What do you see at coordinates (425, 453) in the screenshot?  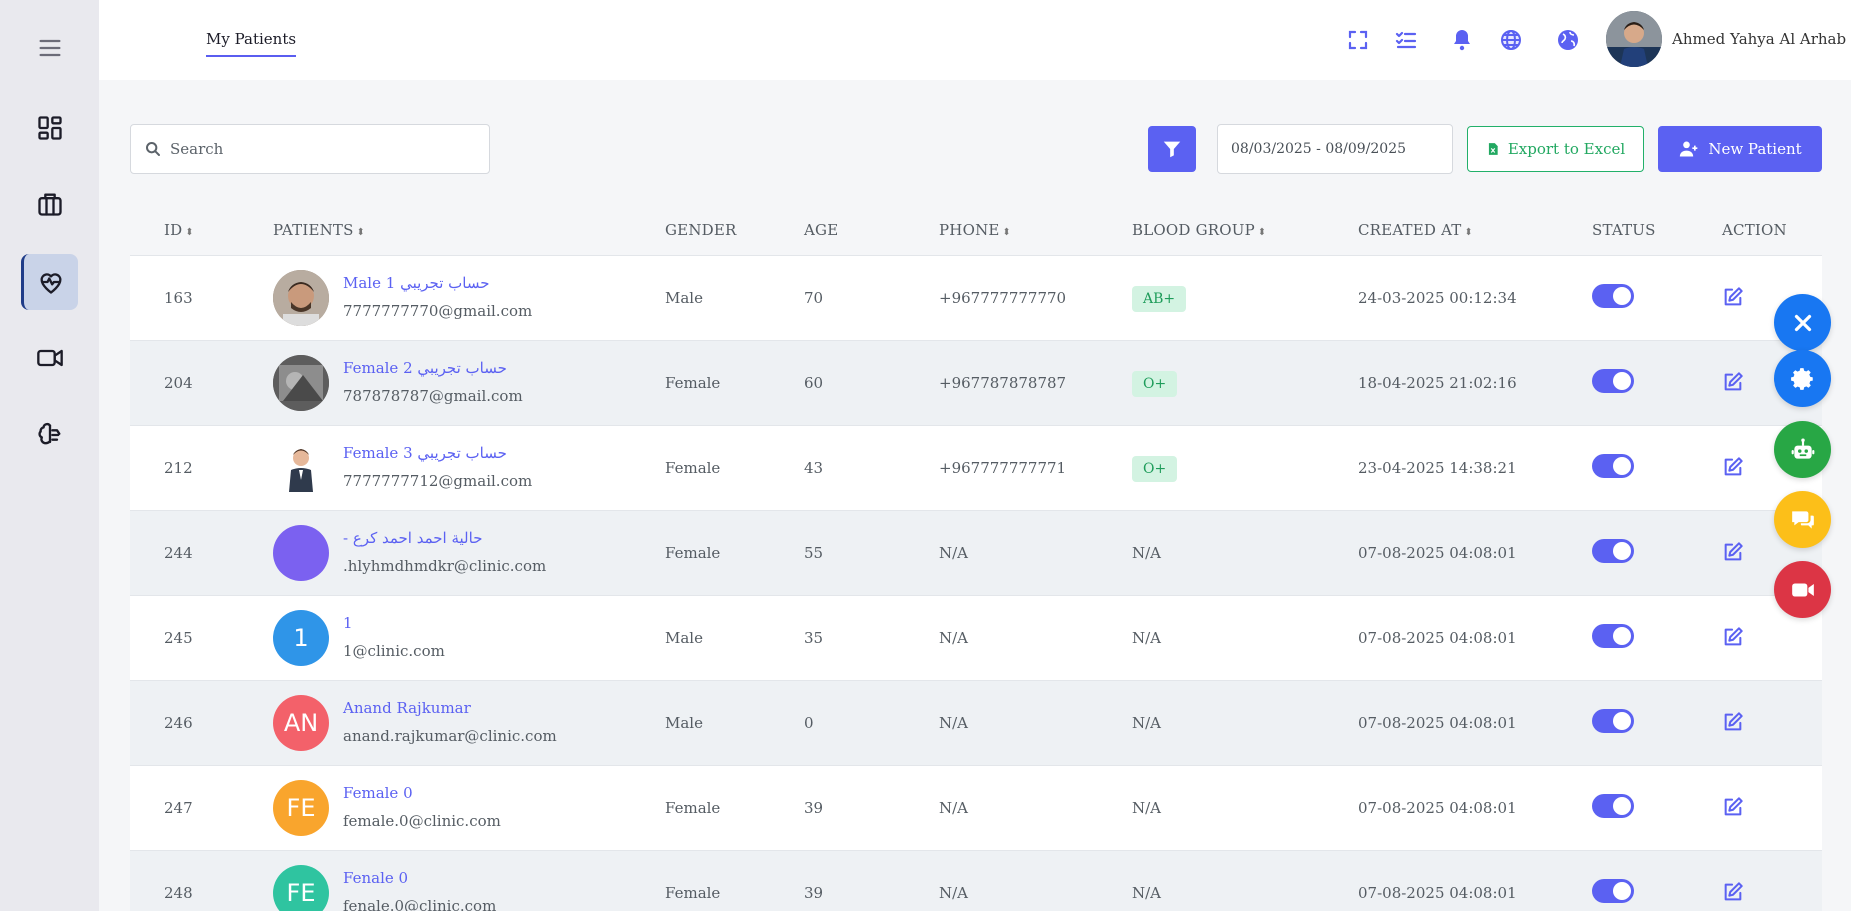 I see `patient-name-link: حساب تجريبي 3 Female` at bounding box center [425, 453].